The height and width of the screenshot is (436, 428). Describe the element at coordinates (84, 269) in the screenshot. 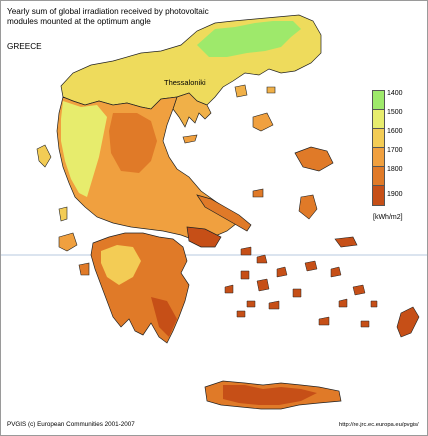

I see `zakynthos` at that location.